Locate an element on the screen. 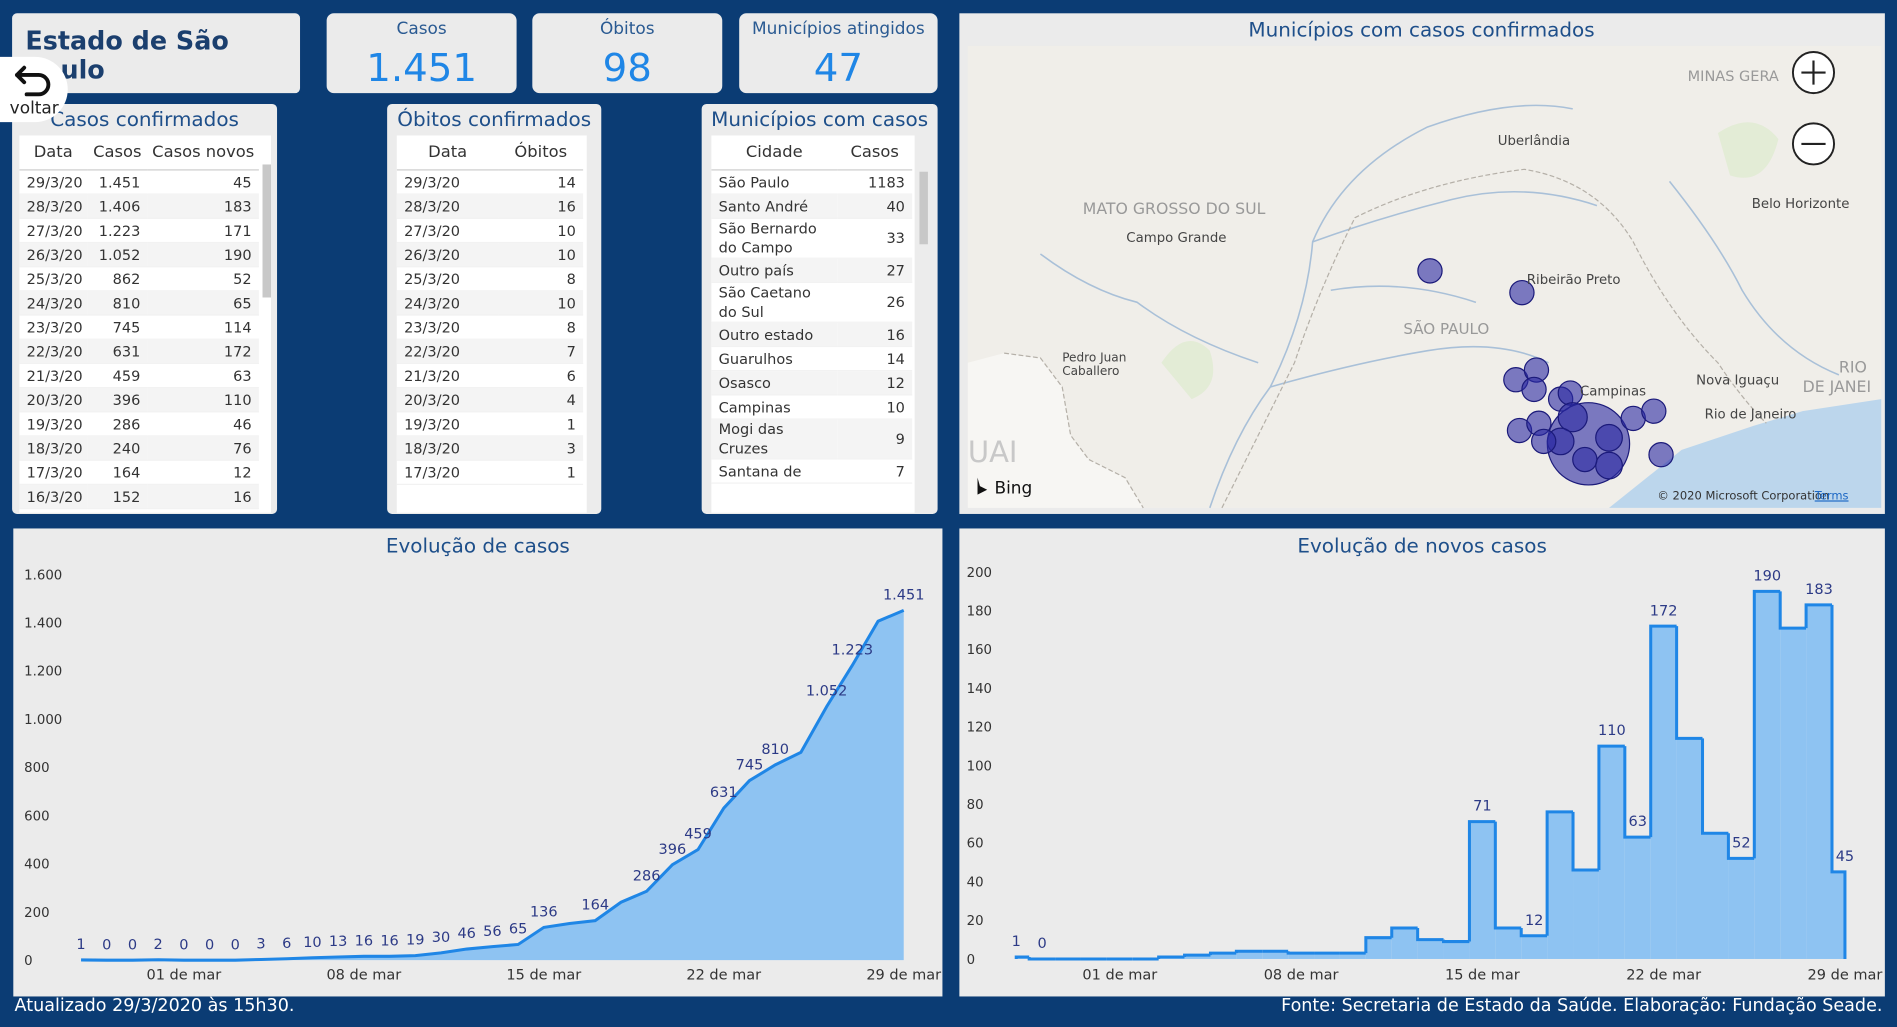 The width and height of the screenshot is (1897, 1027). table-row: 21/3/20 6 is located at coordinates (490, 376).